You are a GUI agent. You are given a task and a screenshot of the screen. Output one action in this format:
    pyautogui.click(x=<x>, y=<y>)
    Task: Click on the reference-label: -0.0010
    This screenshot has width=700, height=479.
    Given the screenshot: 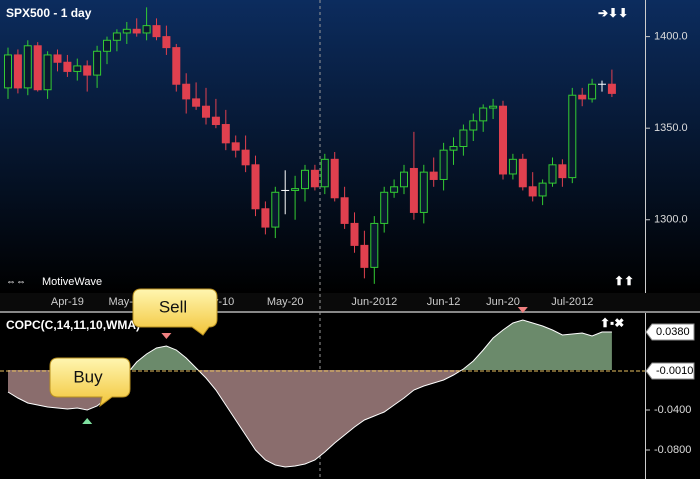 What is the action you would take?
    pyautogui.click(x=674, y=371)
    